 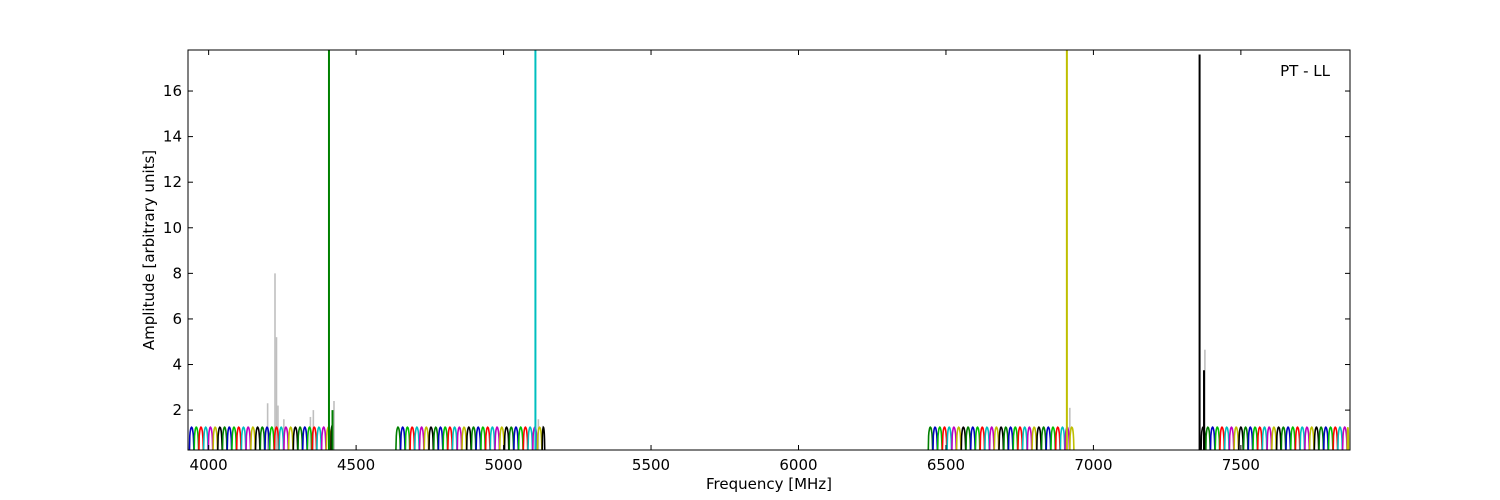 What do you see at coordinates (209, 465) in the screenshot?
I see `x-tick-label: 4000` at bounding box center [209, 465].